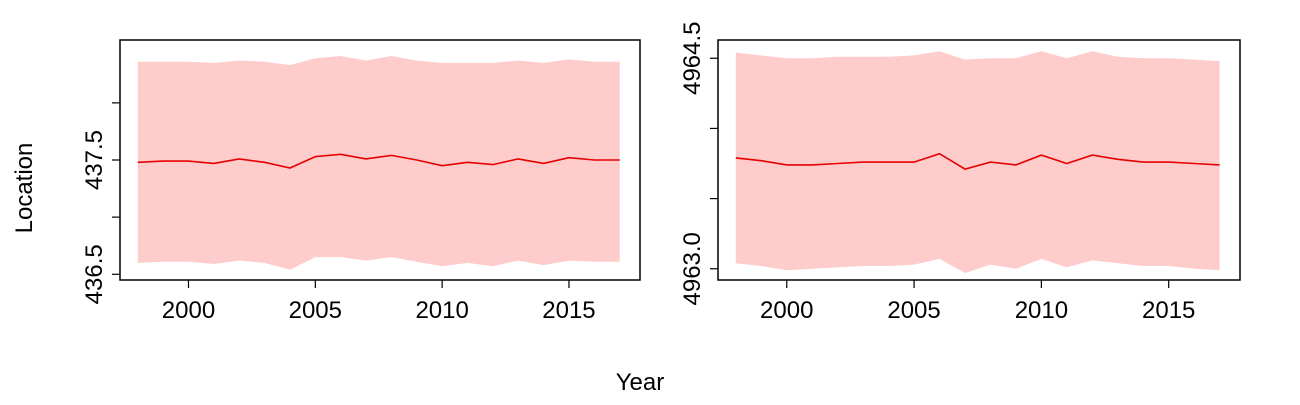  I want to click on y-tick-label: 4964.5, so click(692, 57).